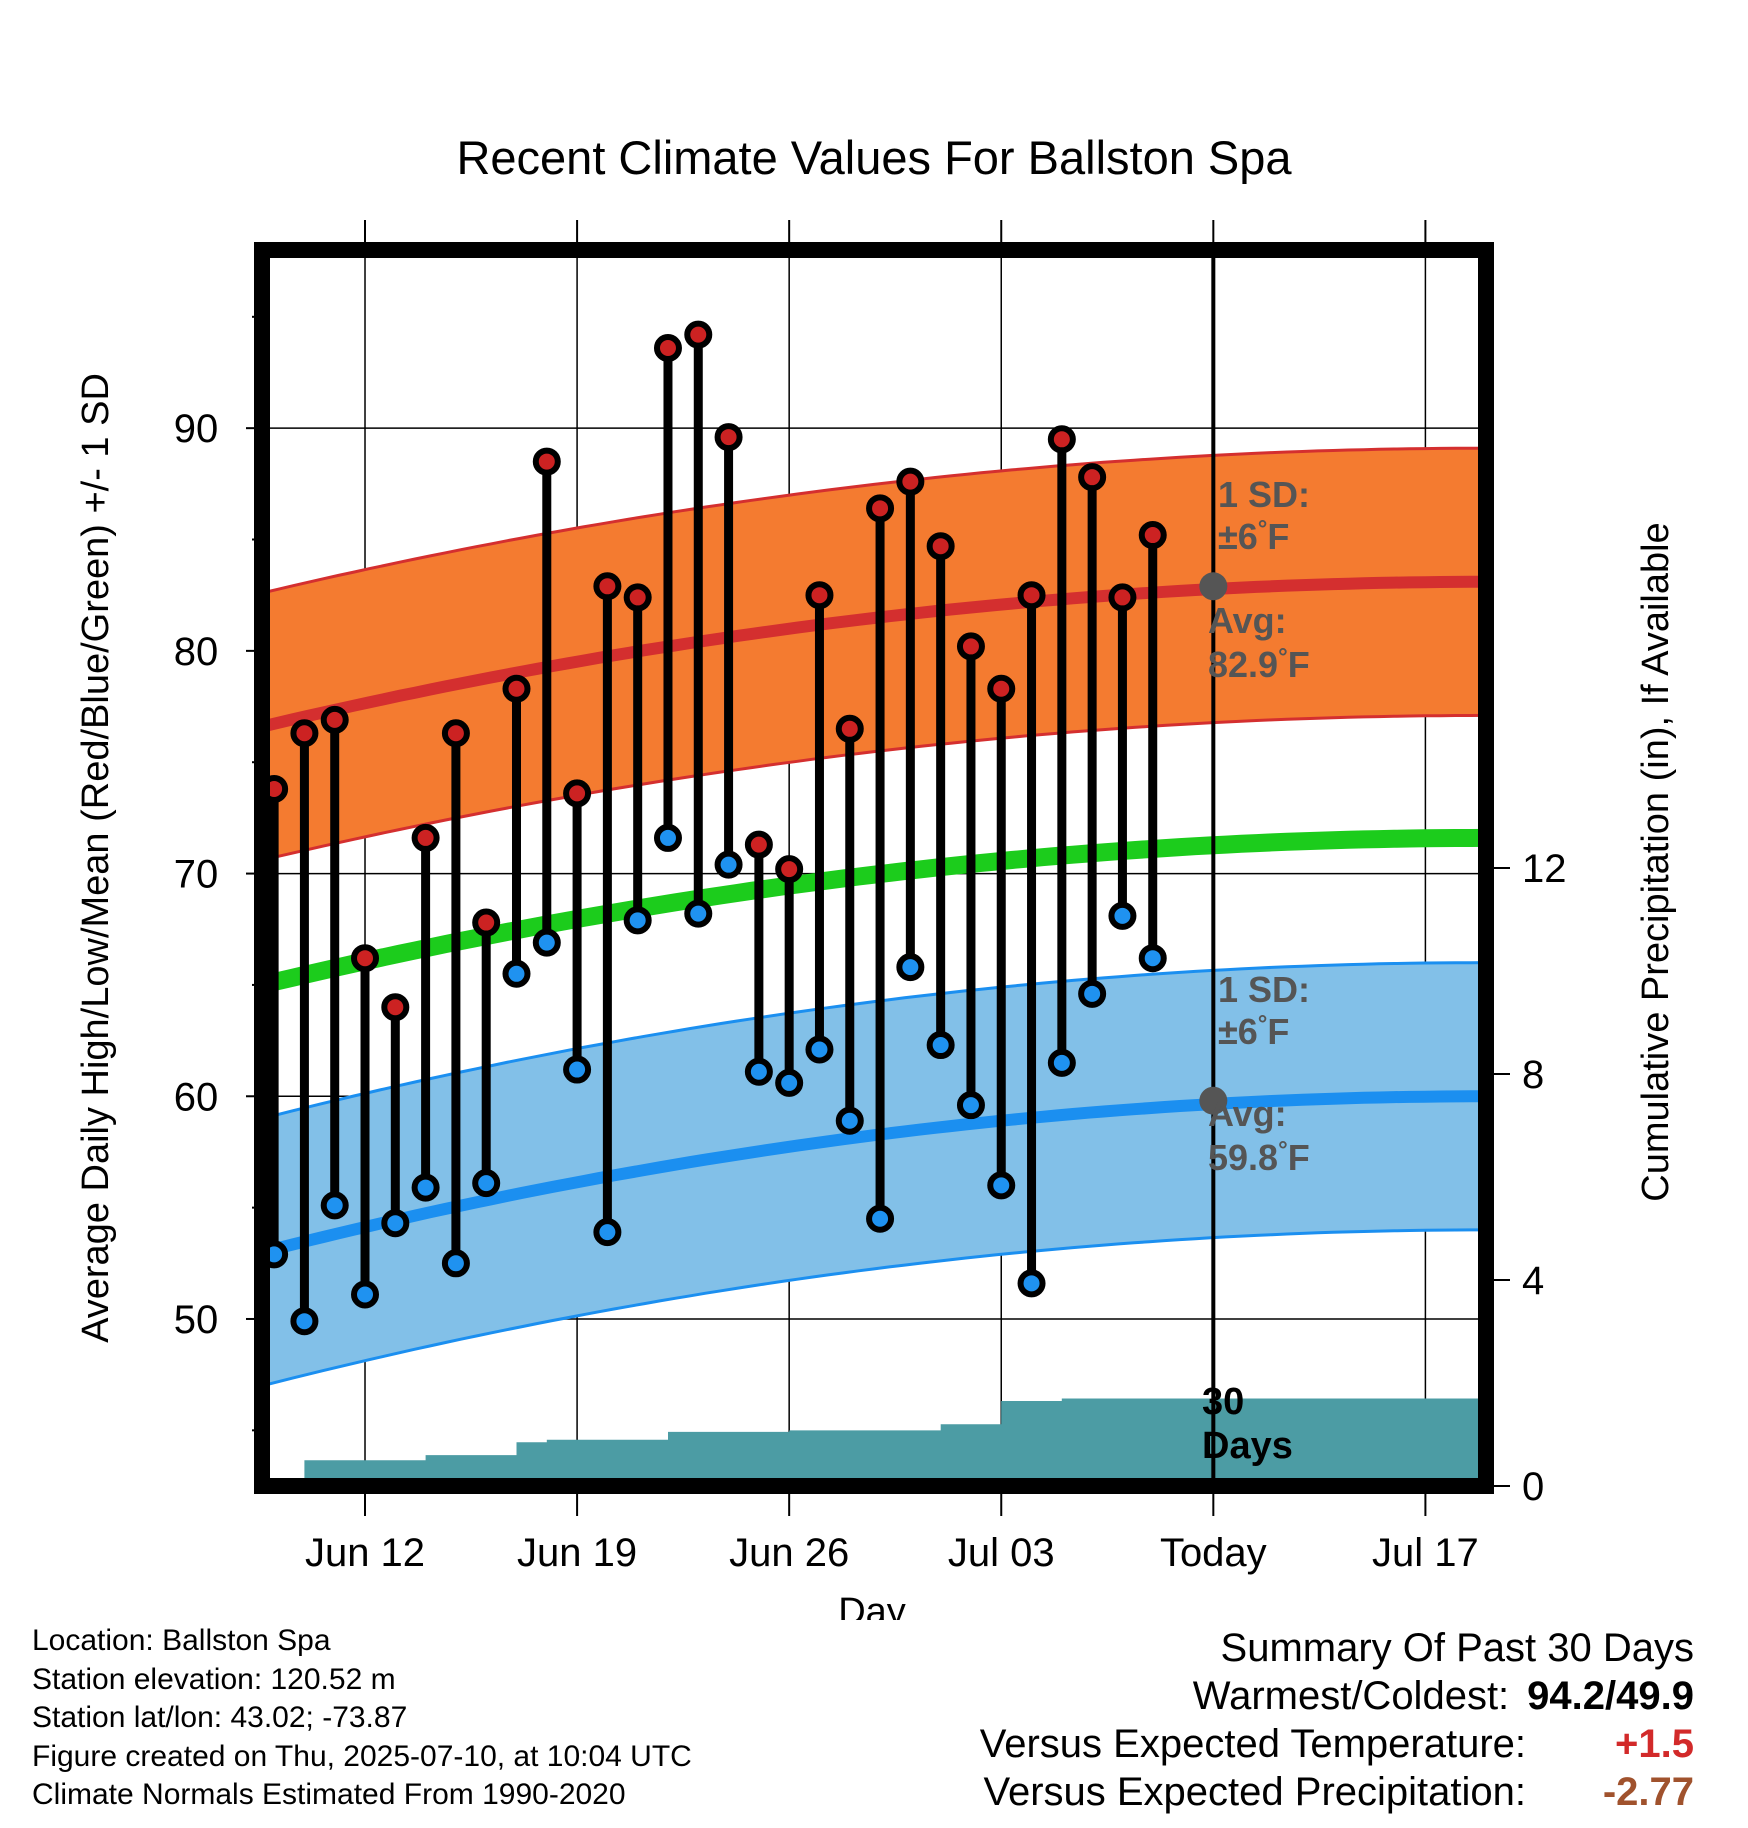  What do you see at coordinates (220, 1717) in the screenshot?
I see `latlon-text: Station lat/lon: 43.02; -73.87` at bounding box center [220, 1717].